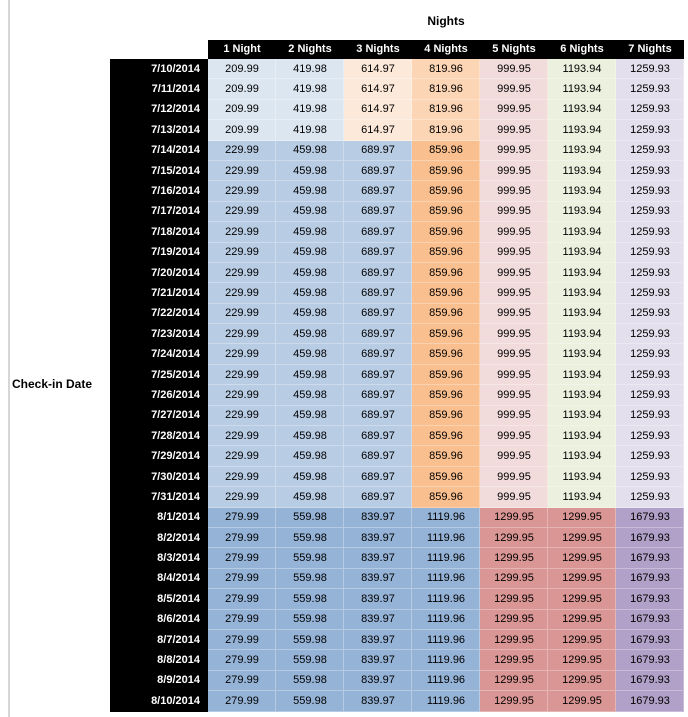 The height and width of the screenshot is (717, 688). I want to click on price-cell: 279.99, so click(242, 660).